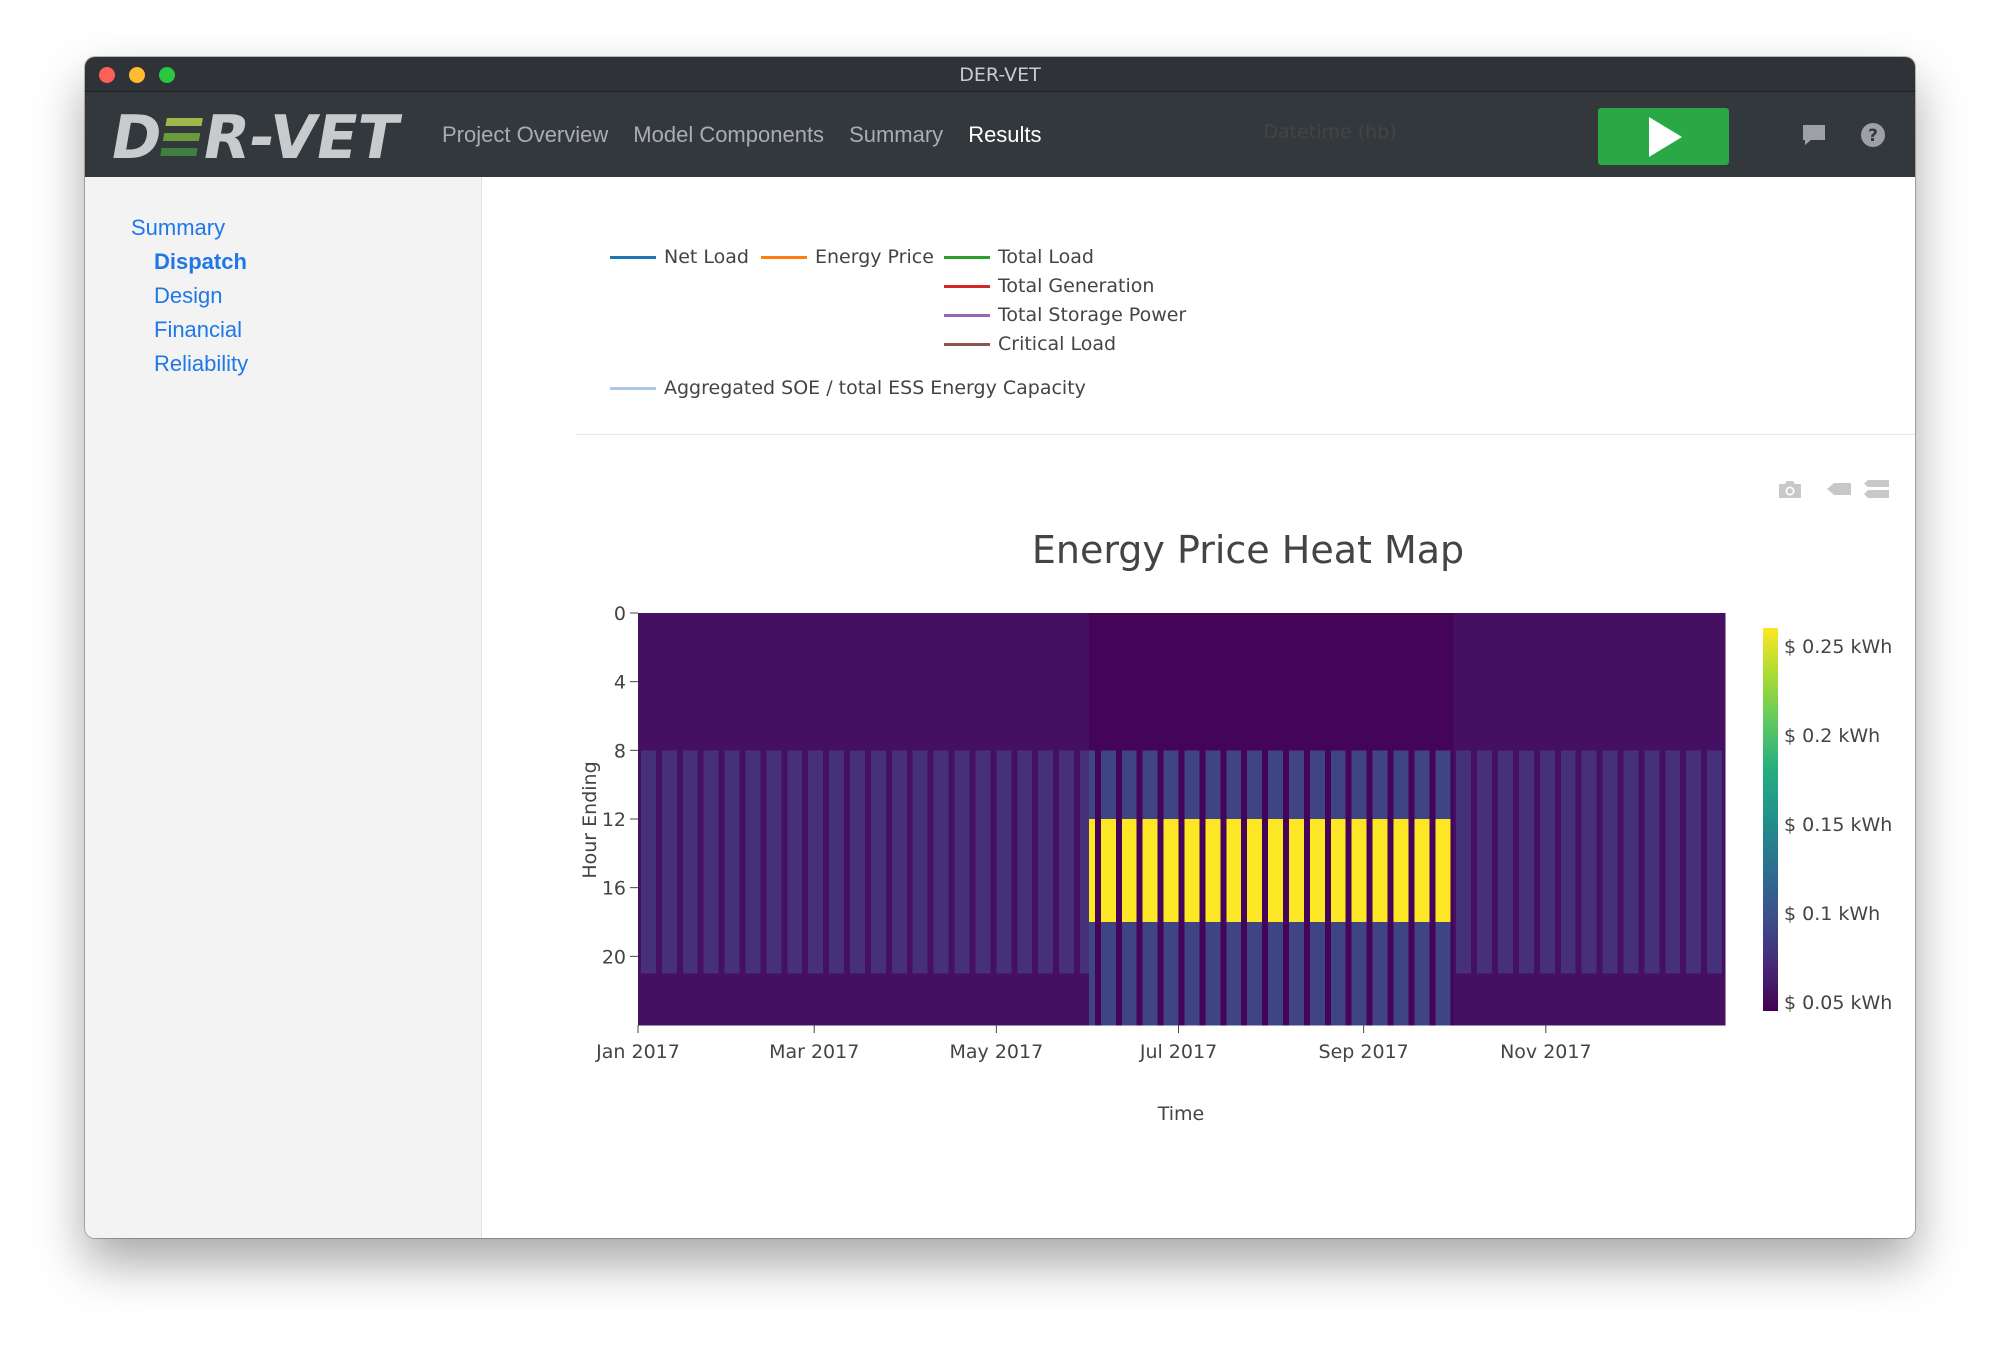  What do you see at coordinates (1005, 134) in the screenshot?
I see `nav-results: Results` at bounding box center [1005, 134].